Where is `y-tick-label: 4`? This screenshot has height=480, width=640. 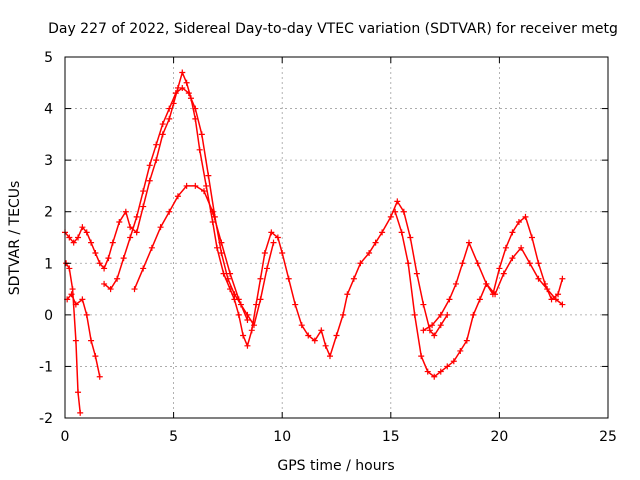 y-tick-label: 4 is located at coordinates (48, 110).